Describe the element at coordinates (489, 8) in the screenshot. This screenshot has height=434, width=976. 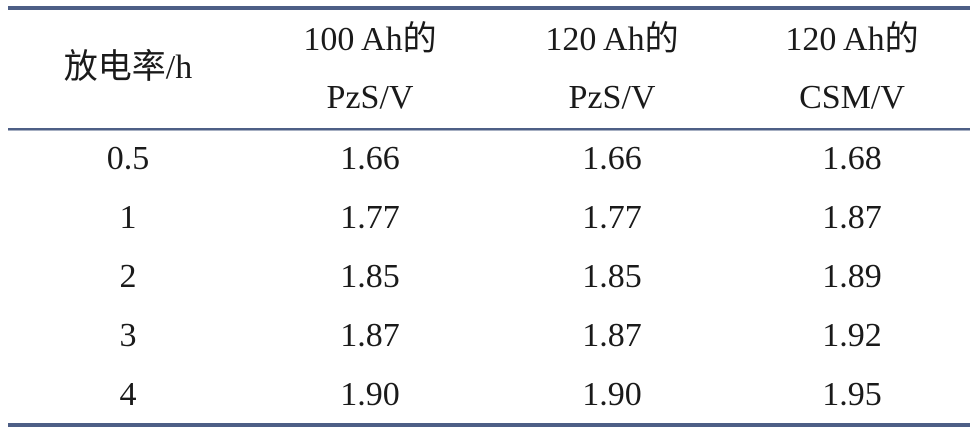
I see `top-rule` at that location.